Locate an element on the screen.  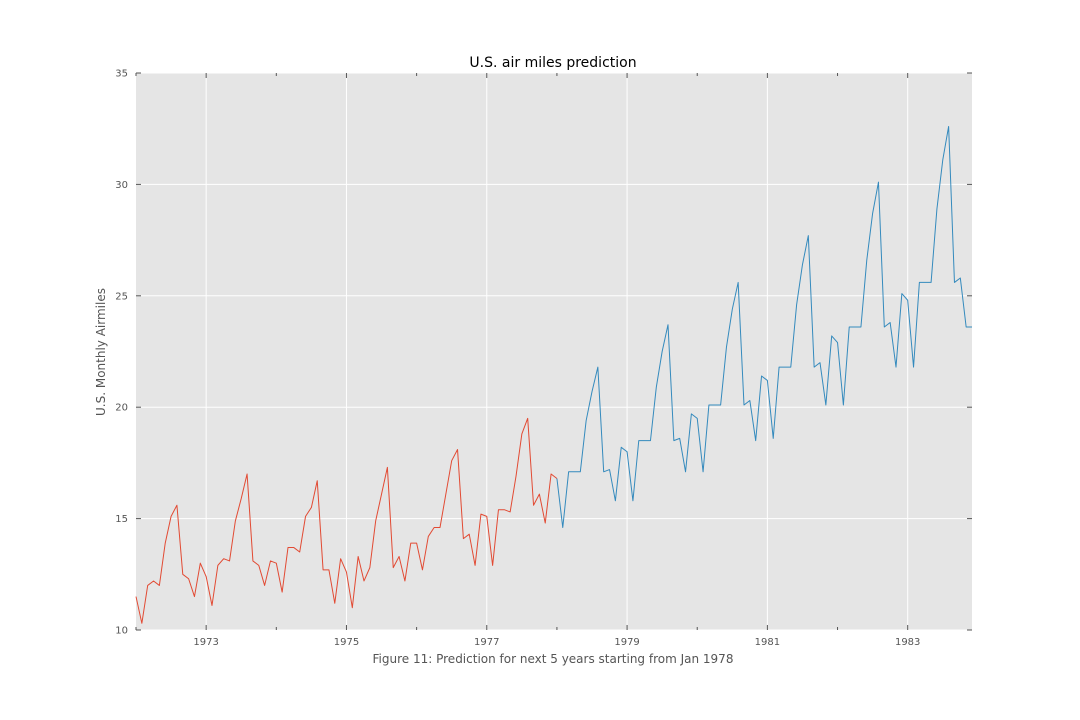
x-tick-label: 1979 is located at coordinates (626, 642).